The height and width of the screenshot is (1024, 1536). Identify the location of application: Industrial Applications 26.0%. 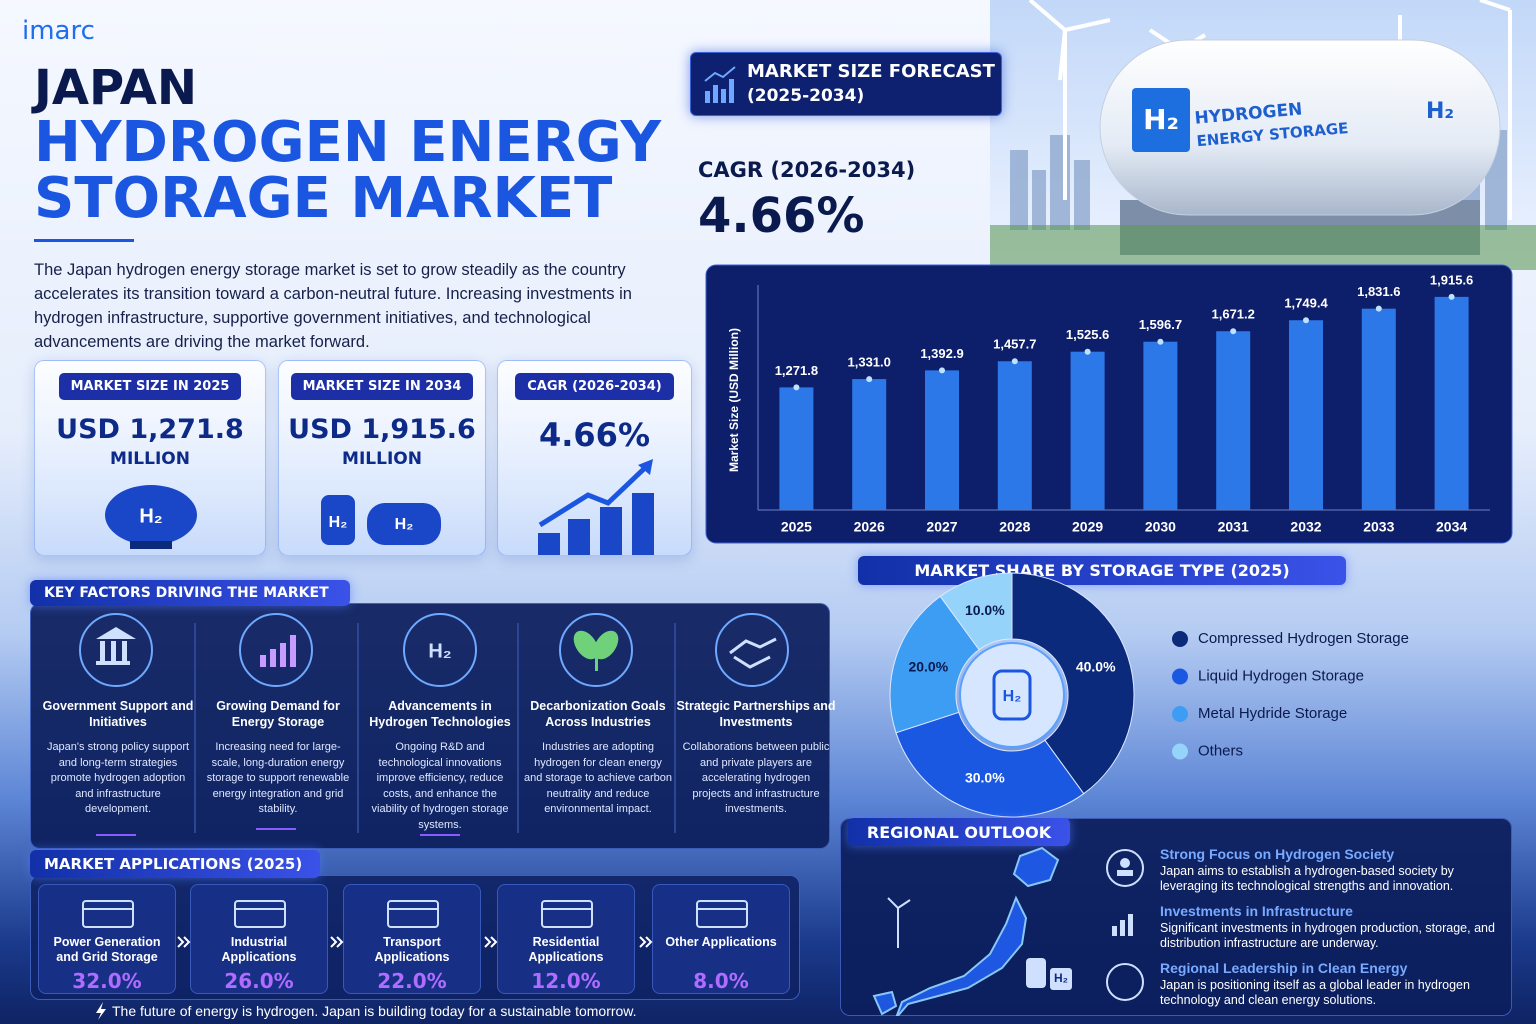
(259, 939).